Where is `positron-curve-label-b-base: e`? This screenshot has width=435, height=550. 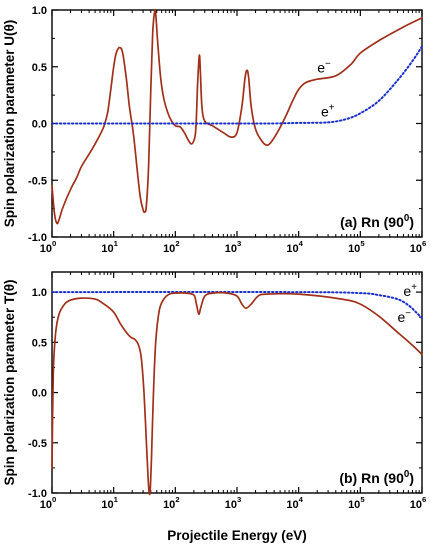
positron-curve-label-b-base: e is located at coordinates (407, 291).